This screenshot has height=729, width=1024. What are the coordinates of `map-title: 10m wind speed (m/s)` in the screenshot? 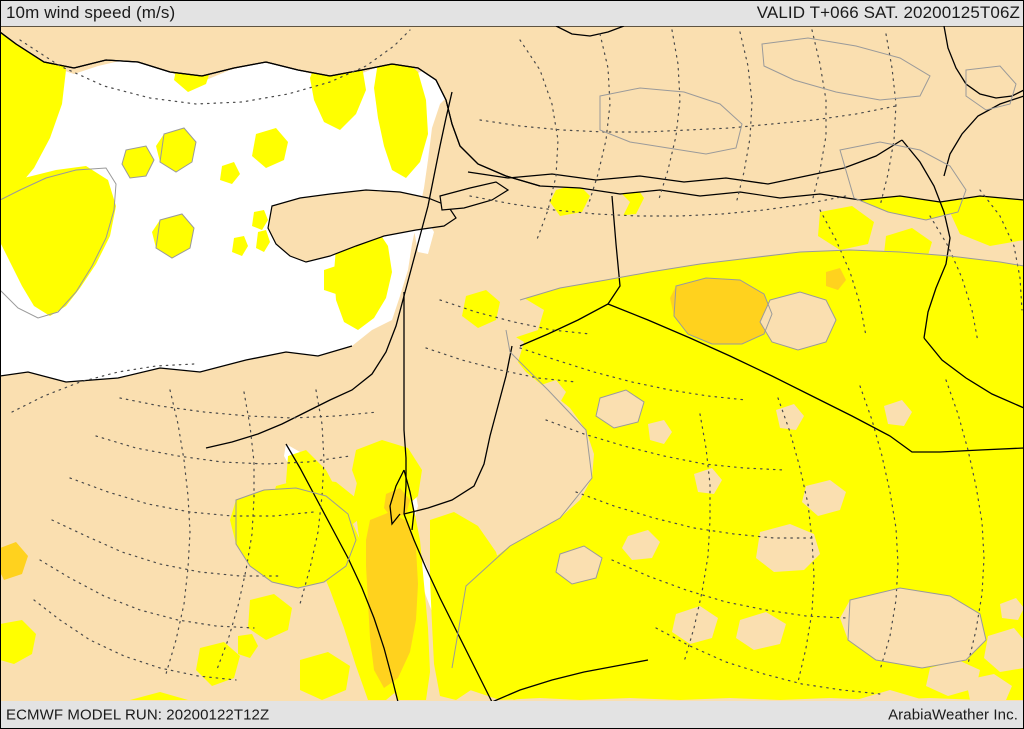 It's located at (91, 12).